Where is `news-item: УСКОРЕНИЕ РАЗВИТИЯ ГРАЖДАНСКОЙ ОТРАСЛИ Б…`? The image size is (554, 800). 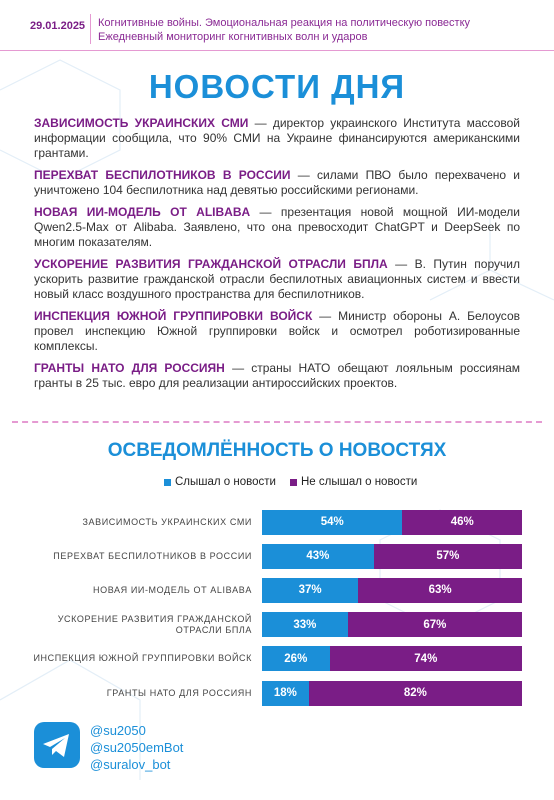 news-item: УСКОРЕНИЕ РАЗВИТИЯ ГРАЖДАНСКОЙ ОТРАСЛИ Б… is located at coordinates (277, 279).